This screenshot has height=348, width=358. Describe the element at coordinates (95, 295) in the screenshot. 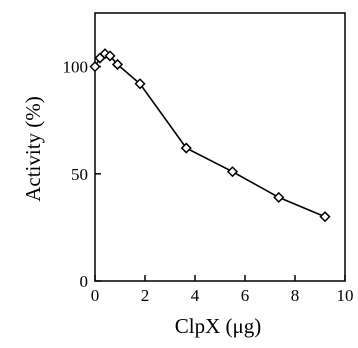

I see `x-tick-label: 0` at that location.